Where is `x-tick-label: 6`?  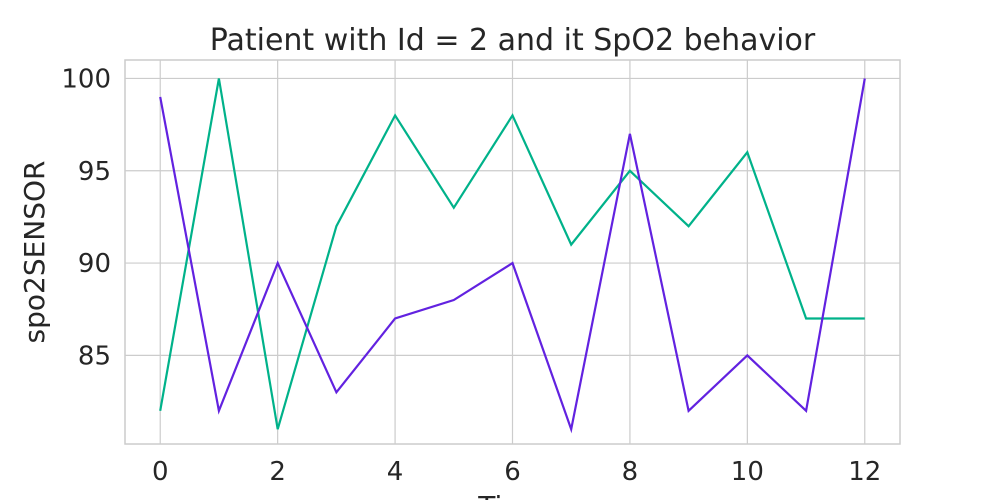 x-tick-label: 6 is located at coordinates (512, 472).